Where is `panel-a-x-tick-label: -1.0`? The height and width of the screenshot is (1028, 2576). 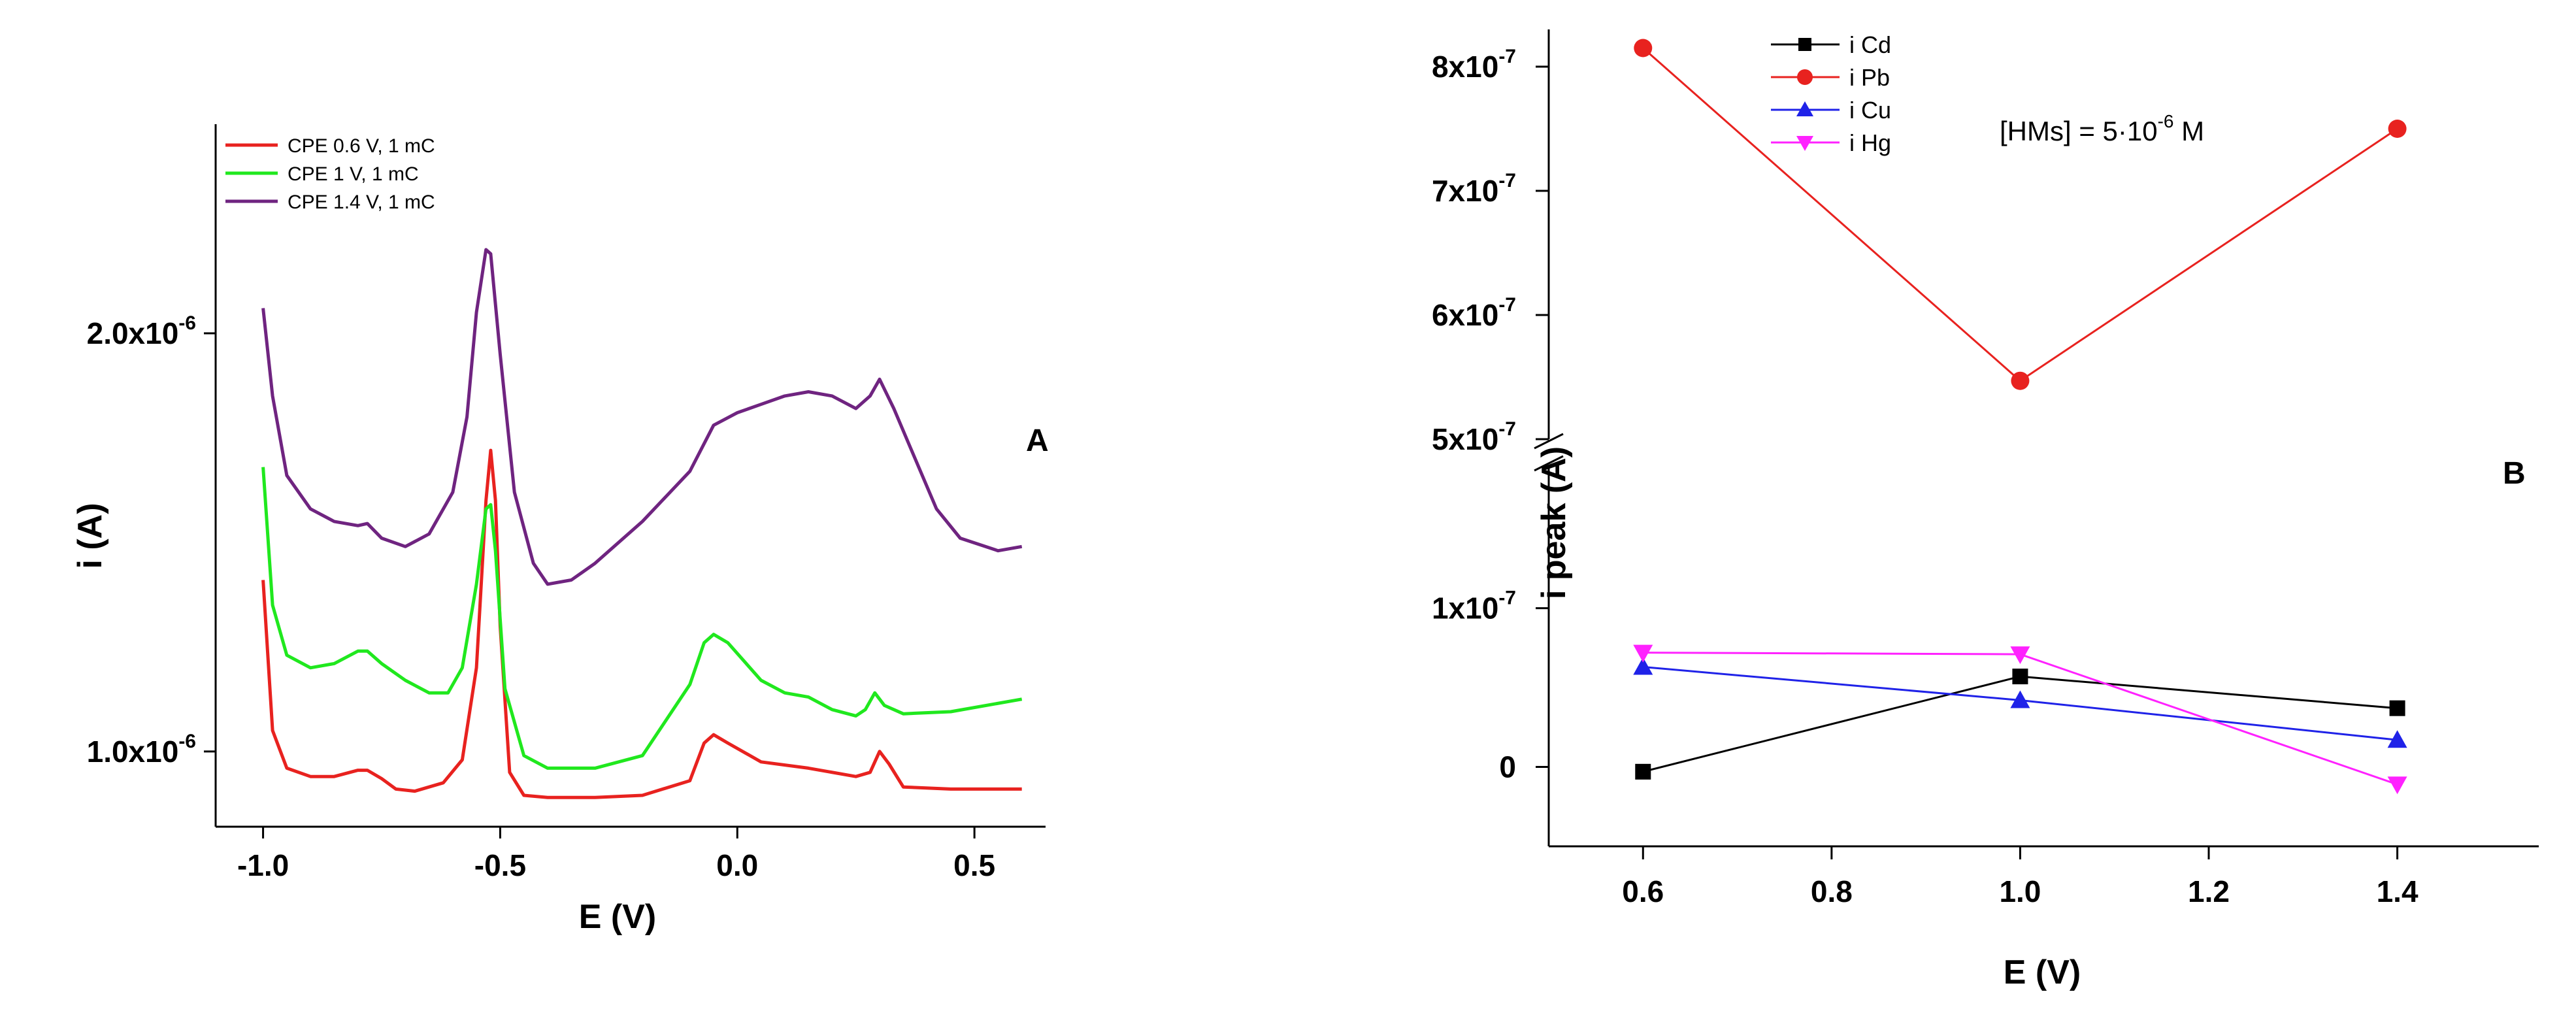 panel-a-x-tick-label: -1.0 is located at coordinates (263, 865).